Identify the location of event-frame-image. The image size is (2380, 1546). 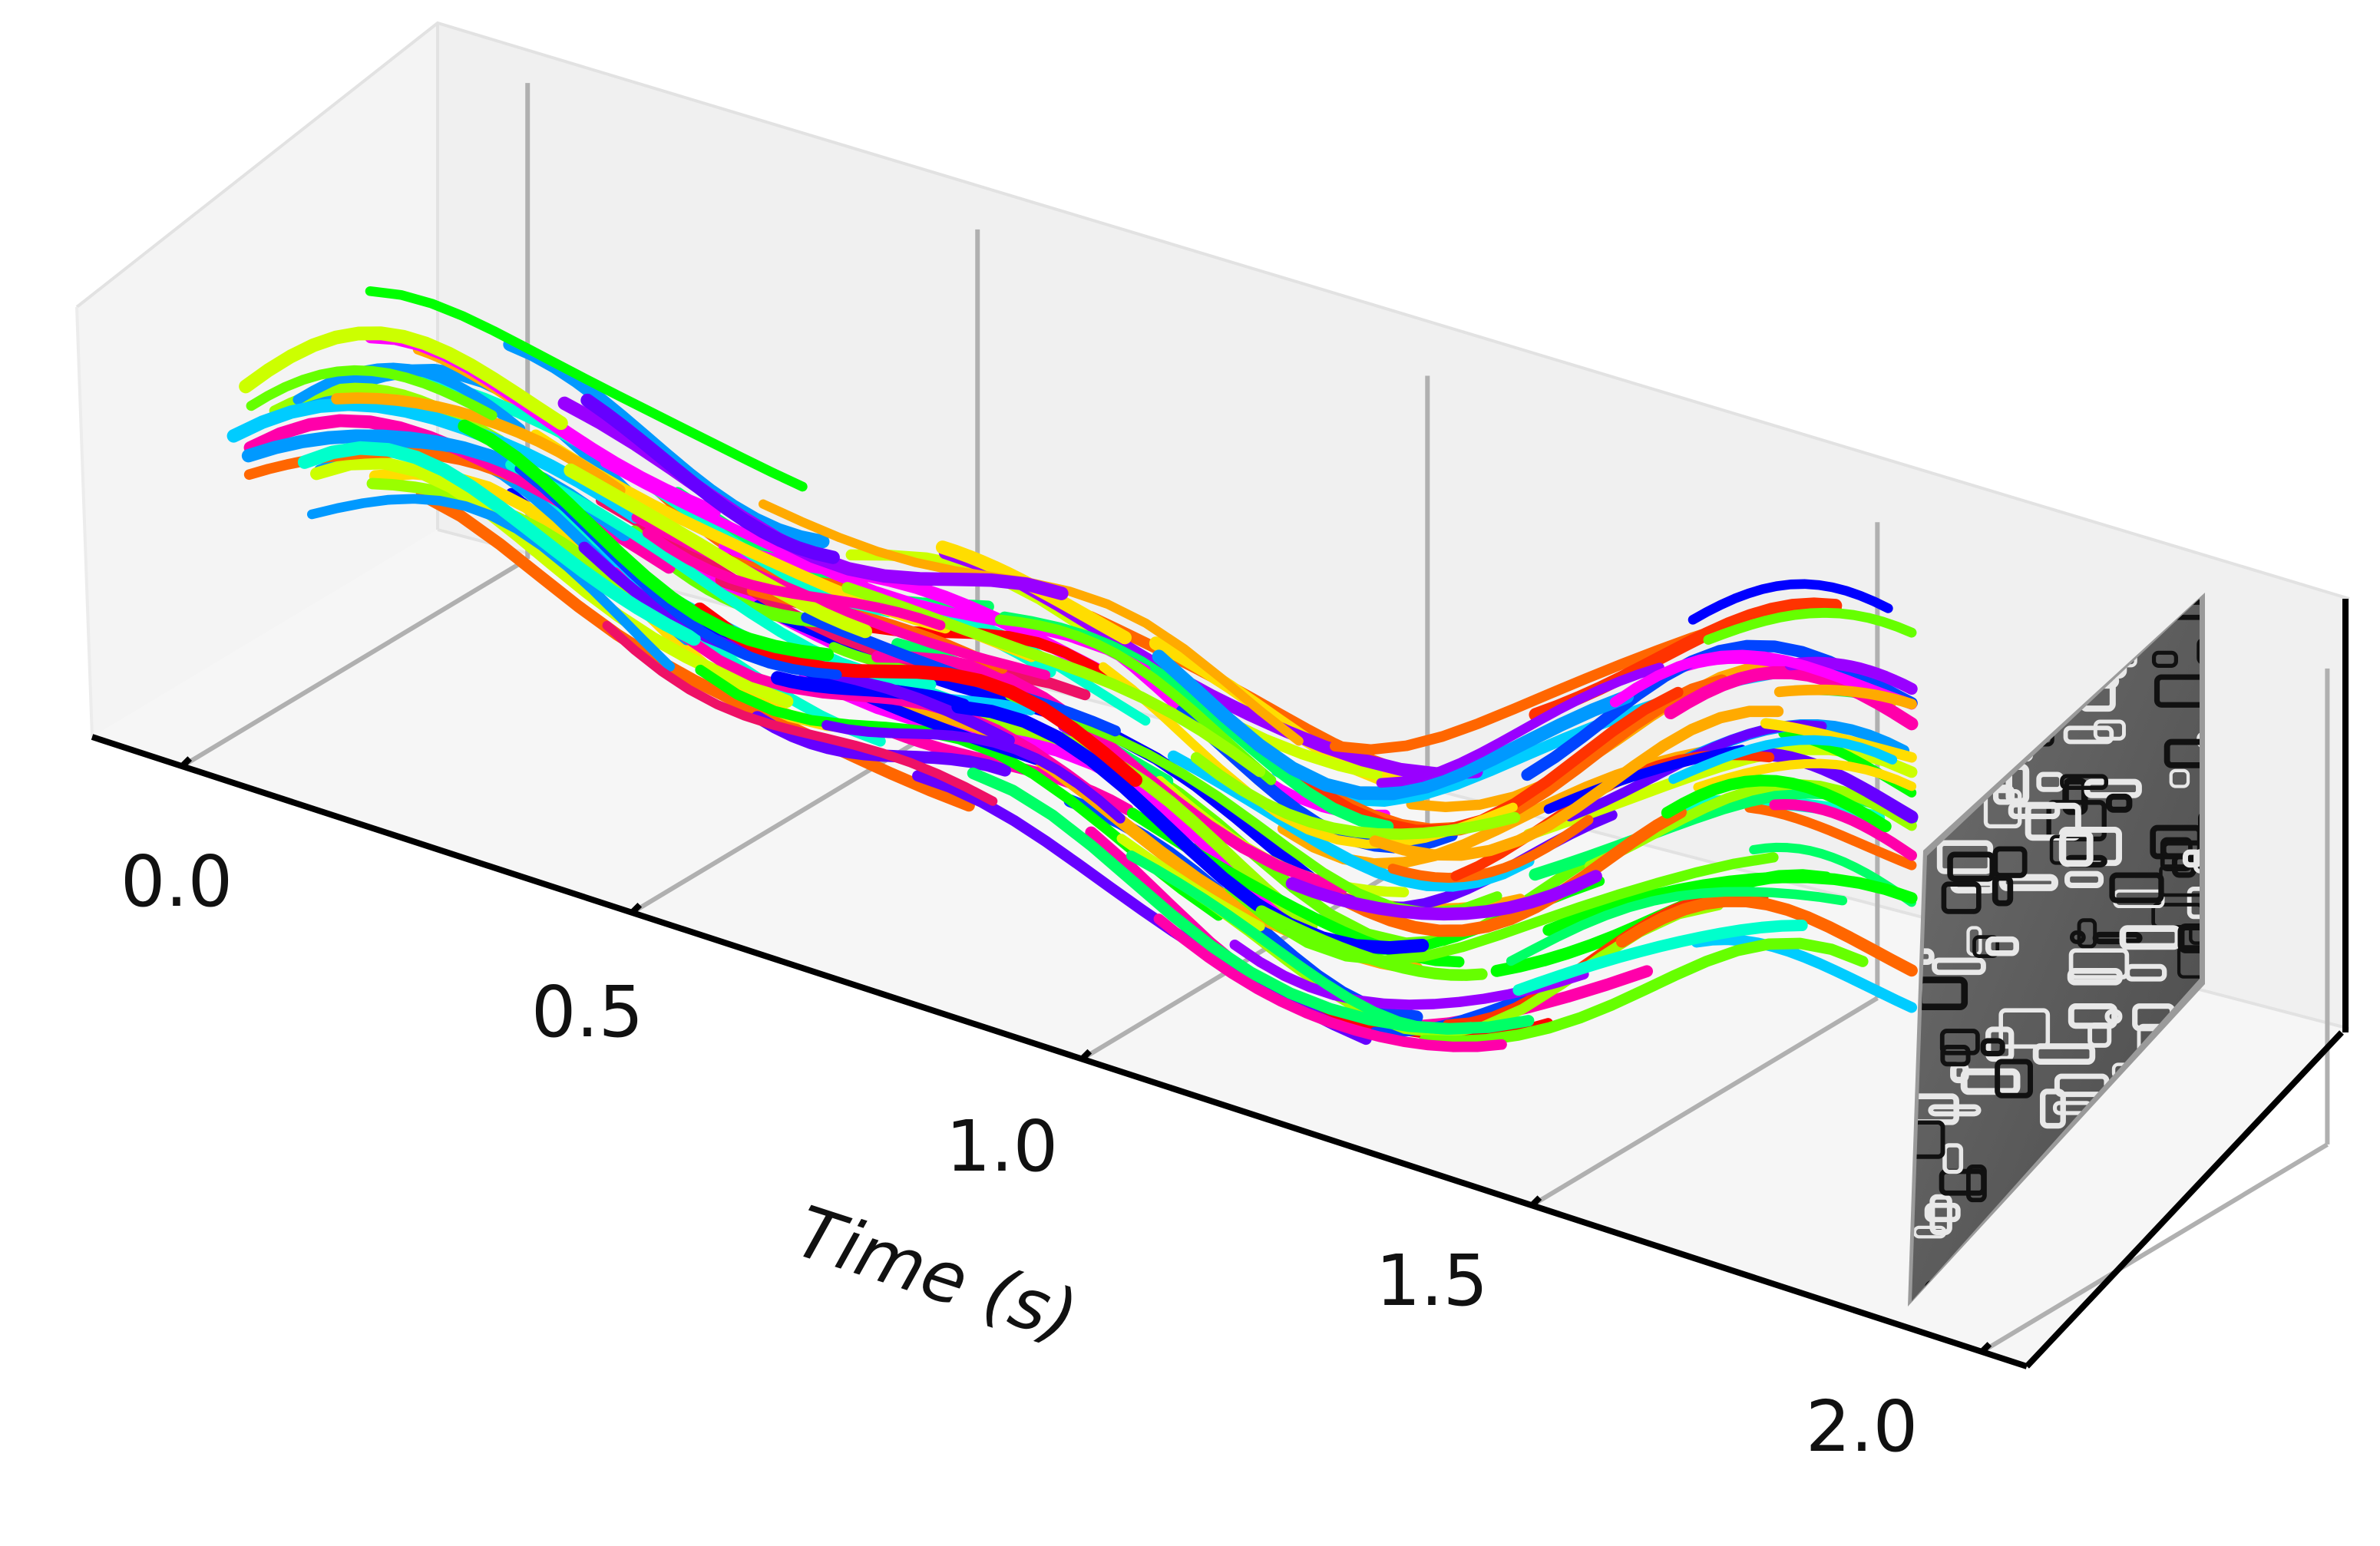
(2056, 950).